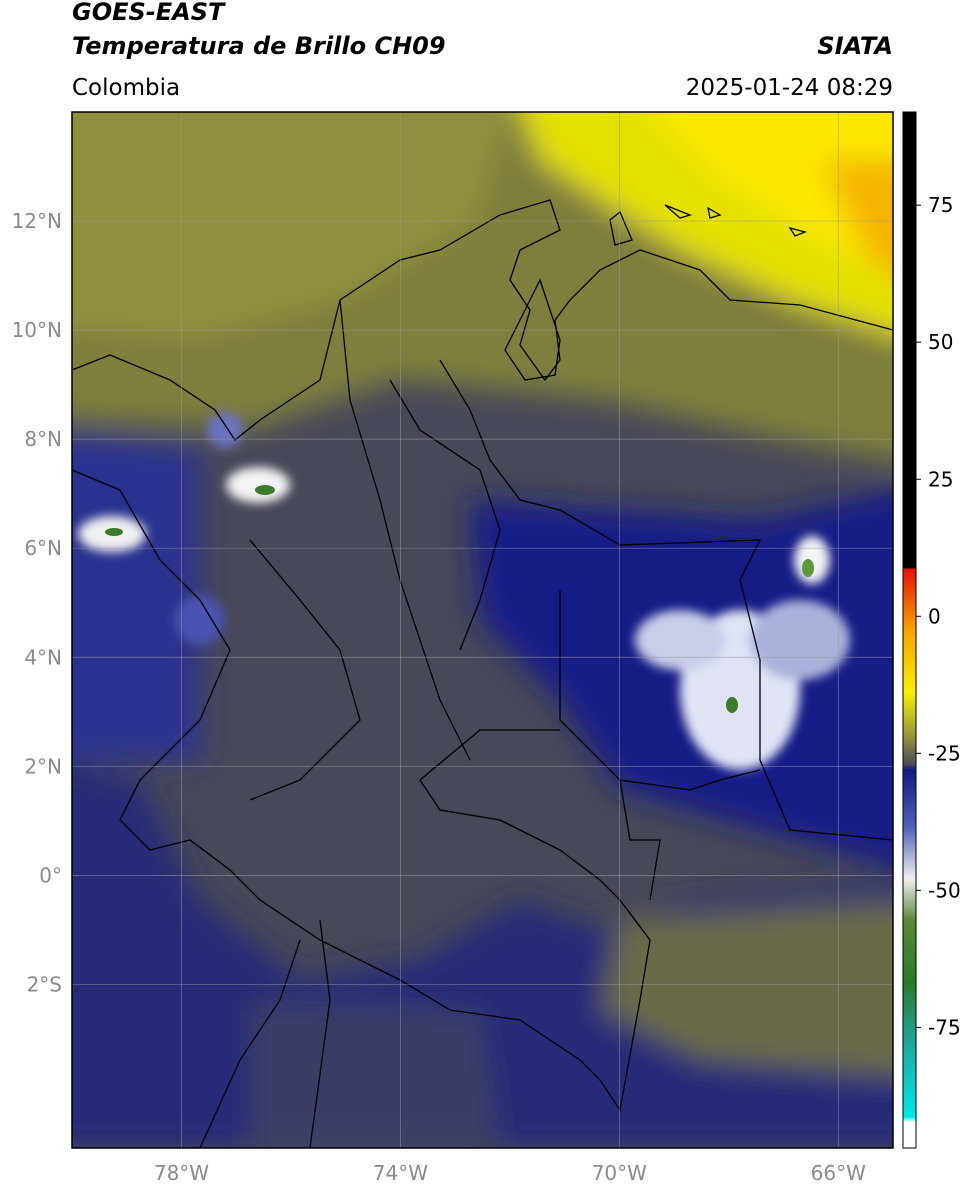 Image resolution: width=966 pixels, height=1190 pixels. Describe the element at coordinates (181, 1173) in the screenshot. I see `x-tick-label: 78°W` at that location.